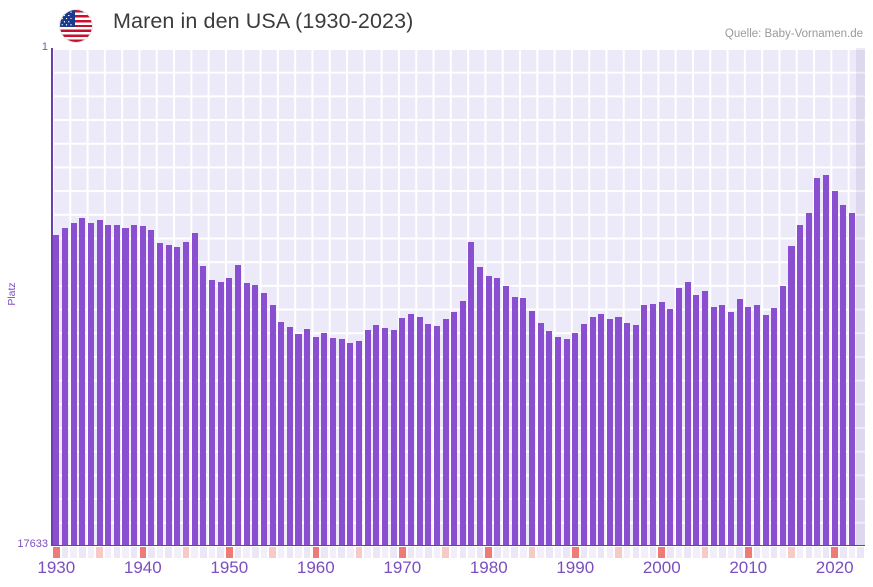  Describe the element at coordinates (696, 419) in the screenshot. I see `bar-2004` at that location.